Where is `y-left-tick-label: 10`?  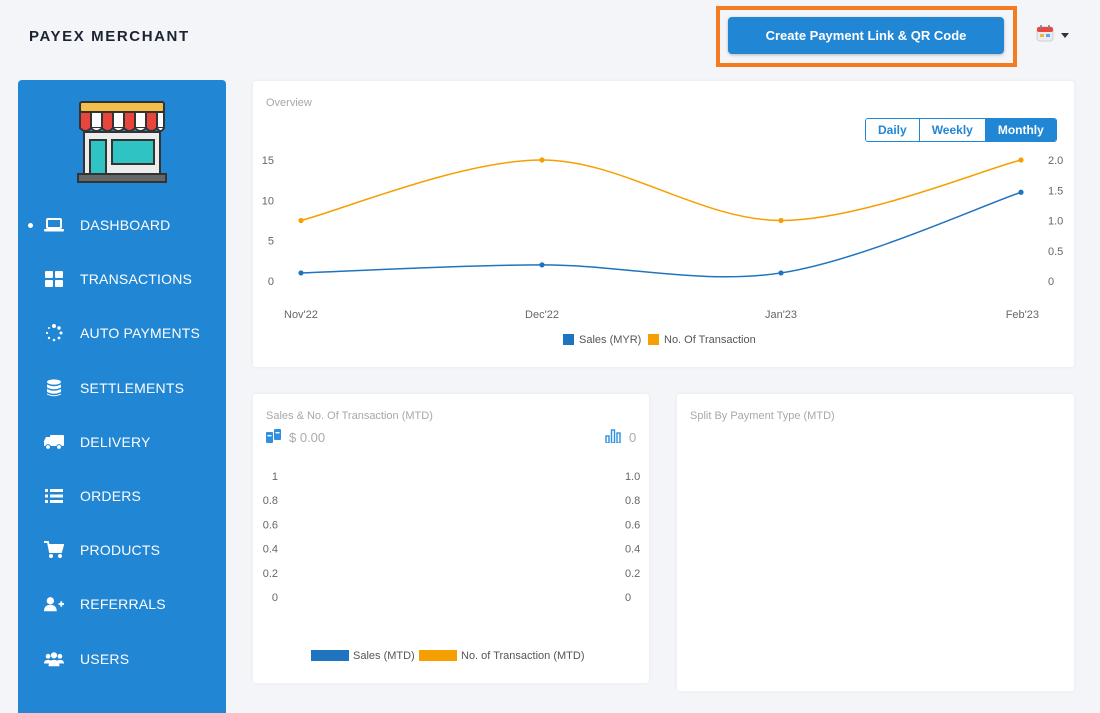
y-left-tick-label: 10 is located at coordinates (268, 201).